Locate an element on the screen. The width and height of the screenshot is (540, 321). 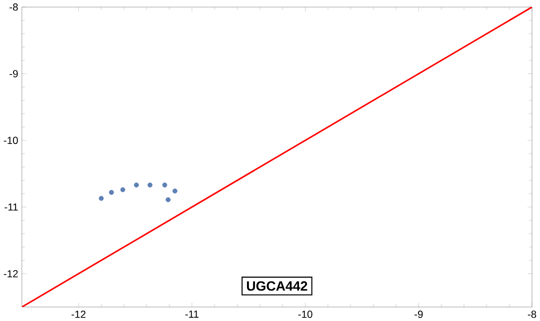
x-tick-label: -9 is located at coordinates (418, 314).